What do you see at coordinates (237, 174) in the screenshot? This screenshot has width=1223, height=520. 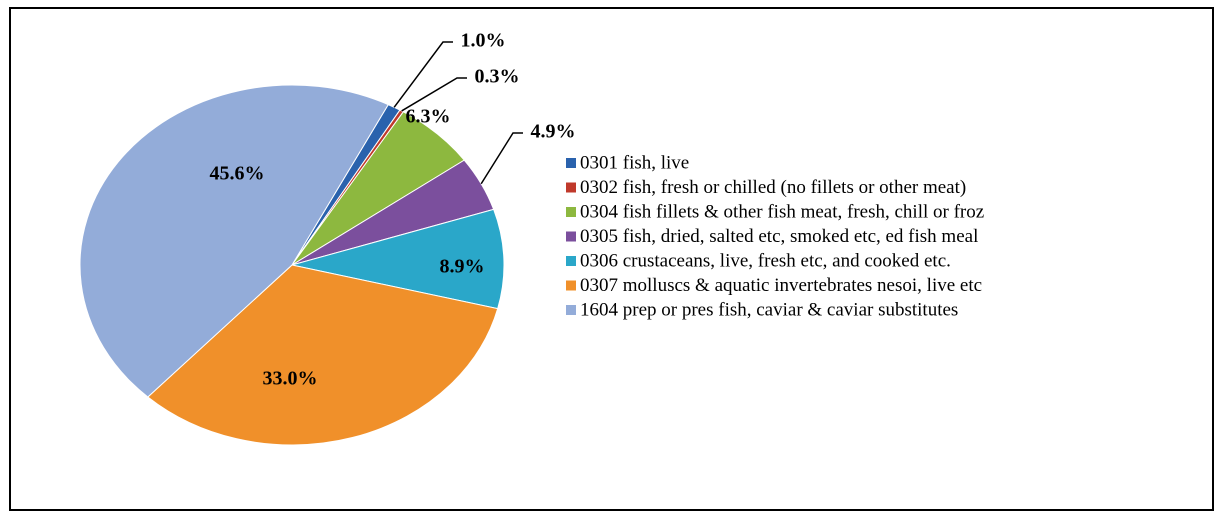 I see `data-label: 45.6%` at bounding box center [237, 174].